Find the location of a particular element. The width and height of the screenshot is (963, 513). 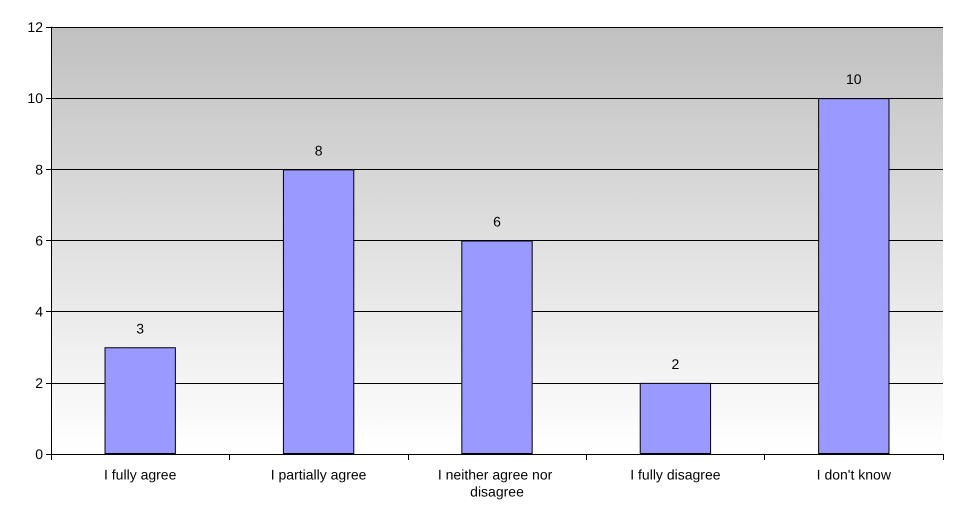

y-tick-label: 0 is located at coordinates (39, 454).